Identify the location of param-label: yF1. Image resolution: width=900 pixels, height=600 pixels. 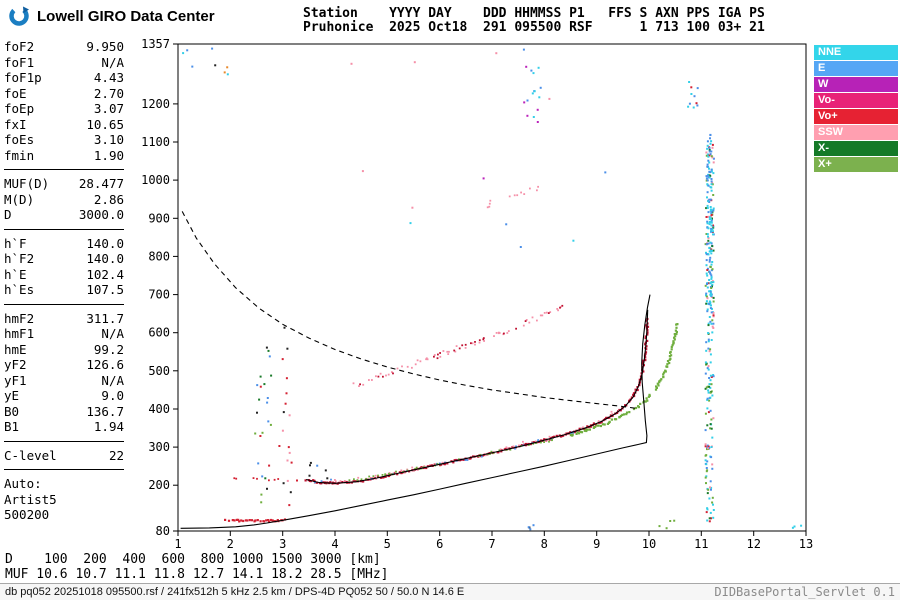
(15, 380).